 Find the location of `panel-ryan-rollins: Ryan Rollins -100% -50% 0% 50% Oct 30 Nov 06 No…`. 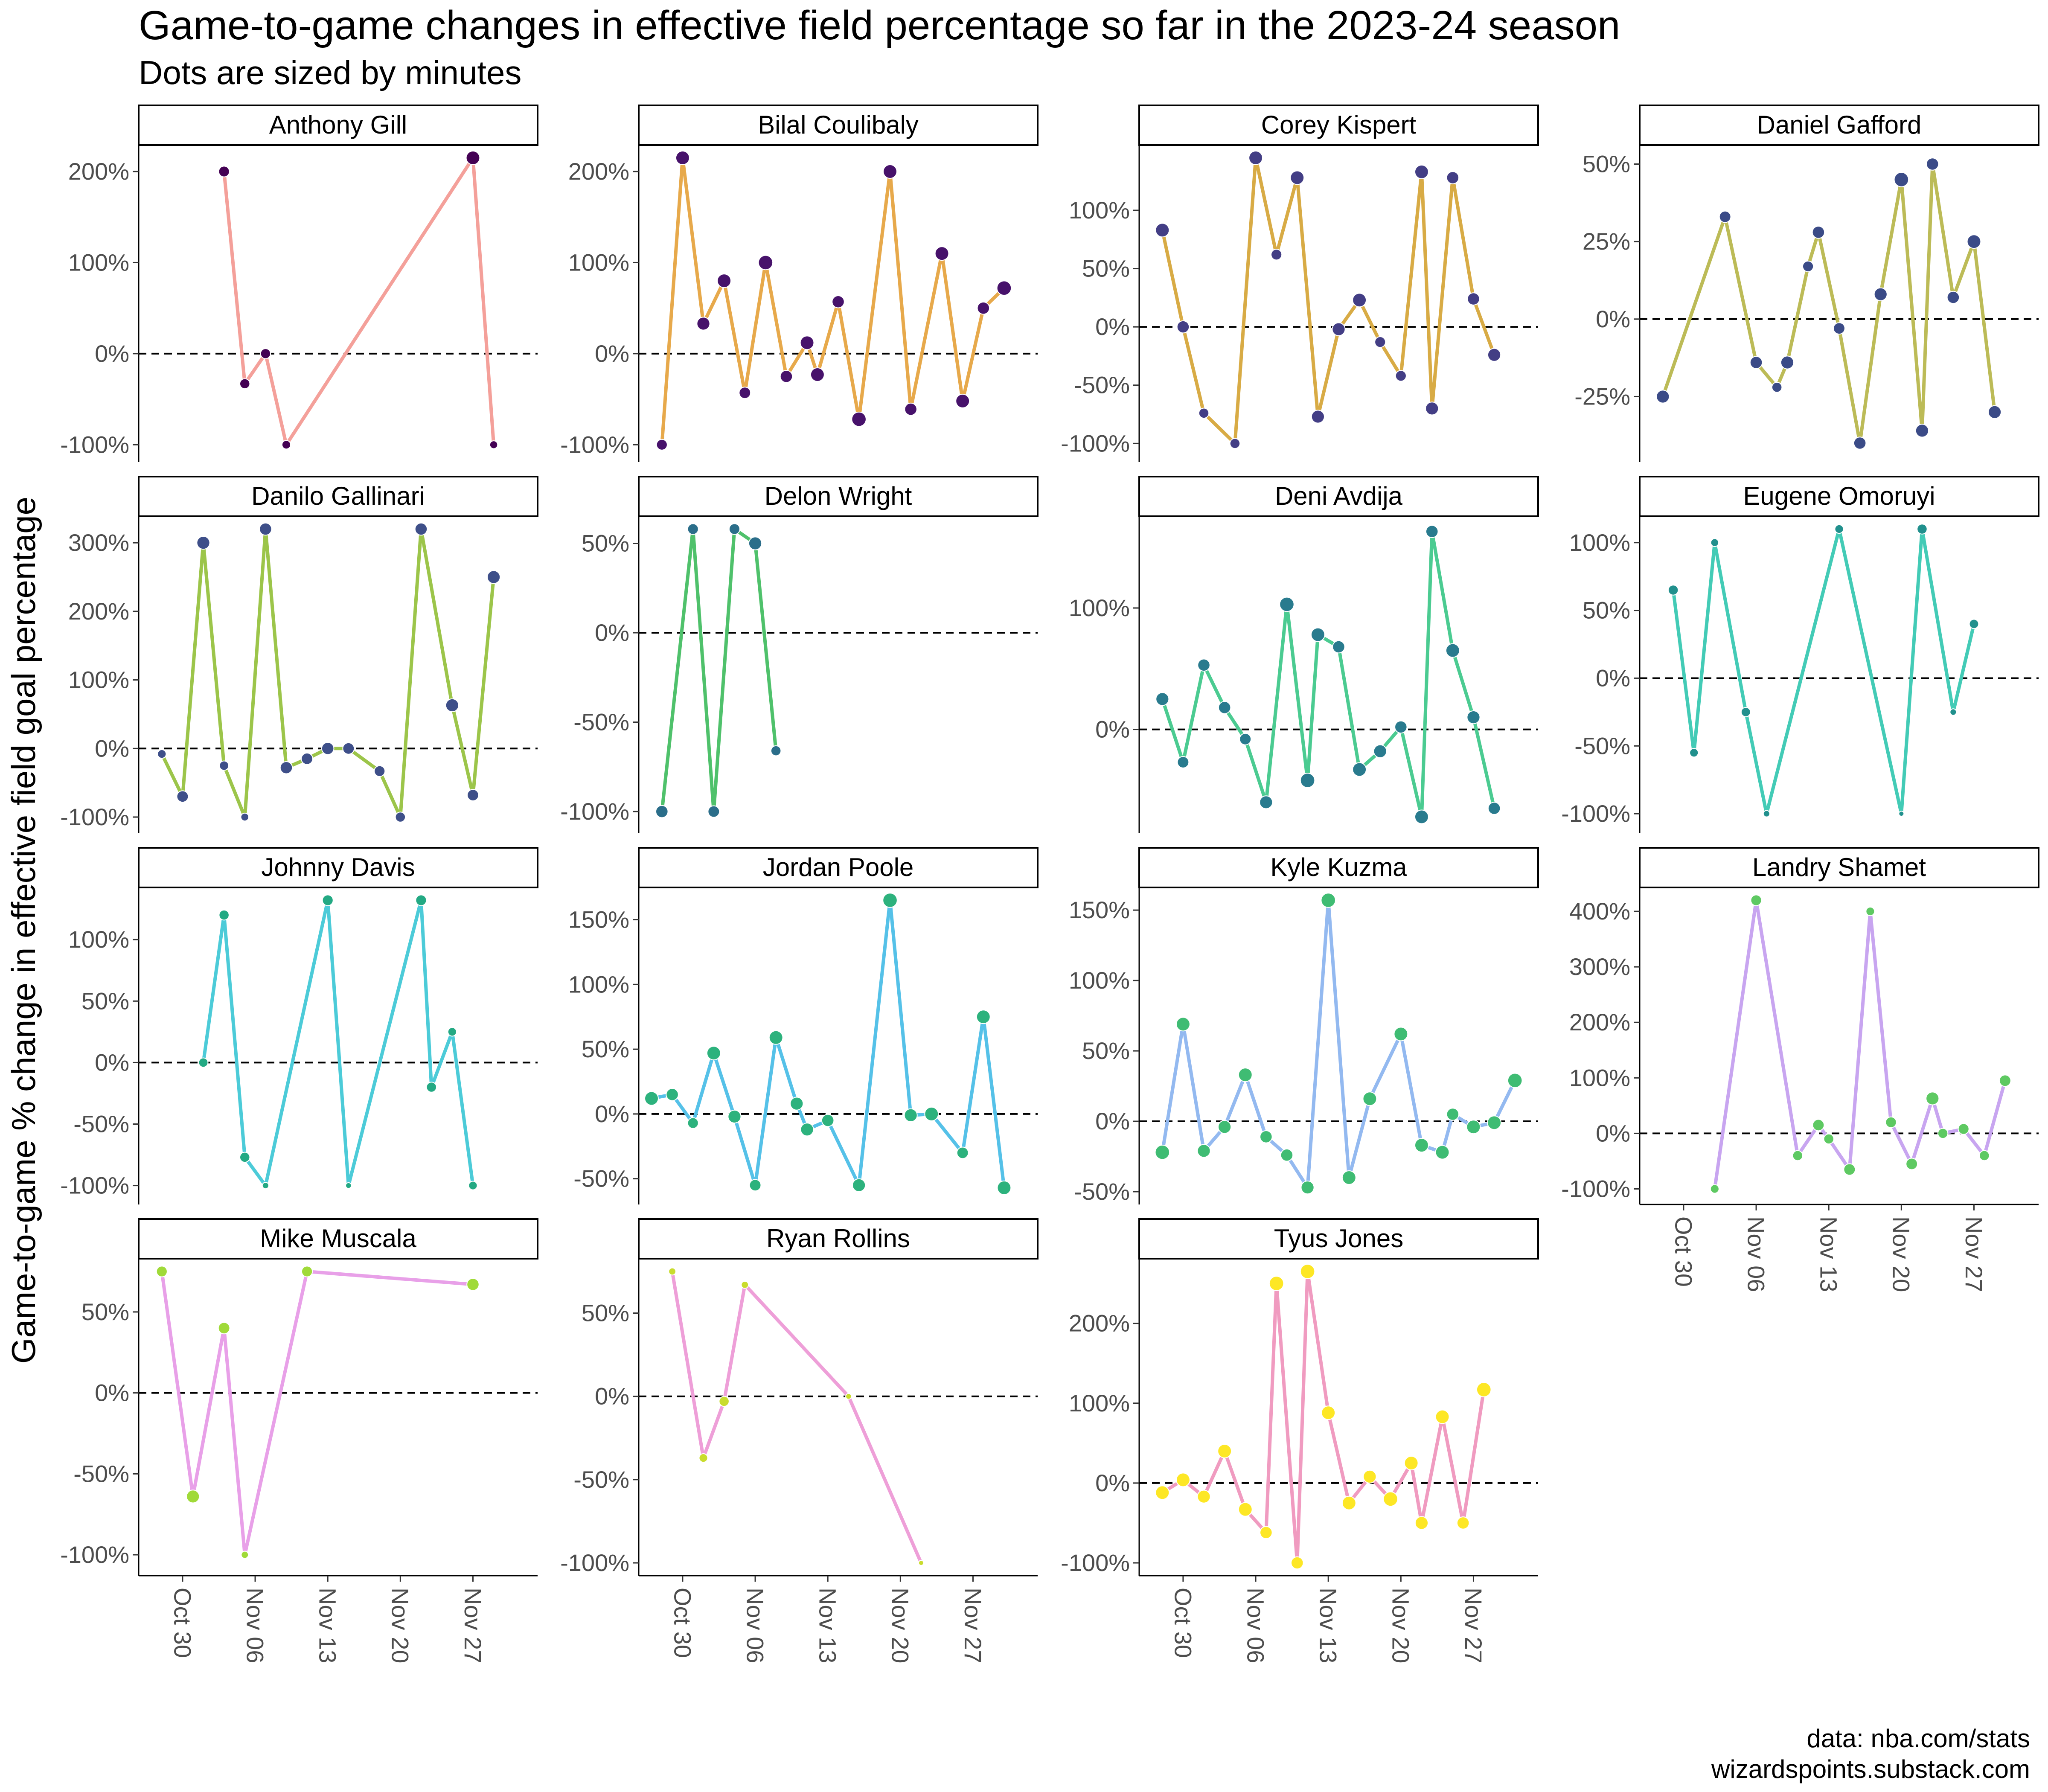

panel-ryan-rollins: Ryan Rollins -100% -50% 0% 50% Oct 30 Nov 06 No… is located at coordinates (799, 1440).